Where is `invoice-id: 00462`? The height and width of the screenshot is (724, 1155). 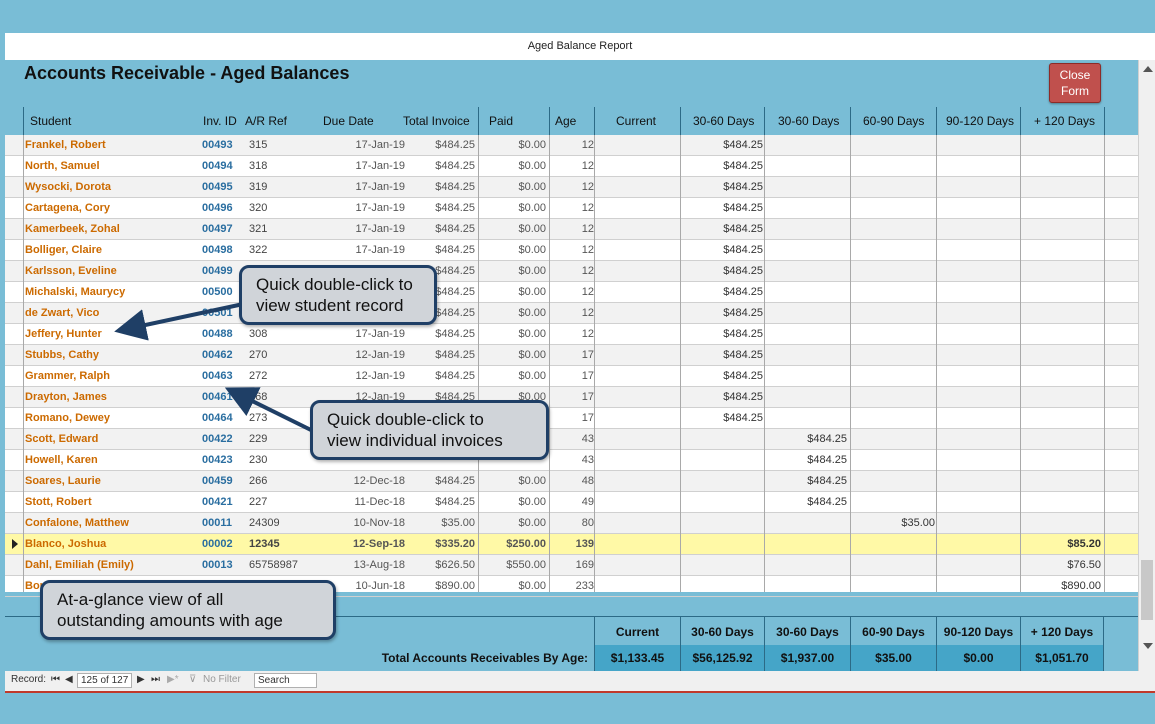 invoice-id: 00462 is located at coordinates (217, 355).